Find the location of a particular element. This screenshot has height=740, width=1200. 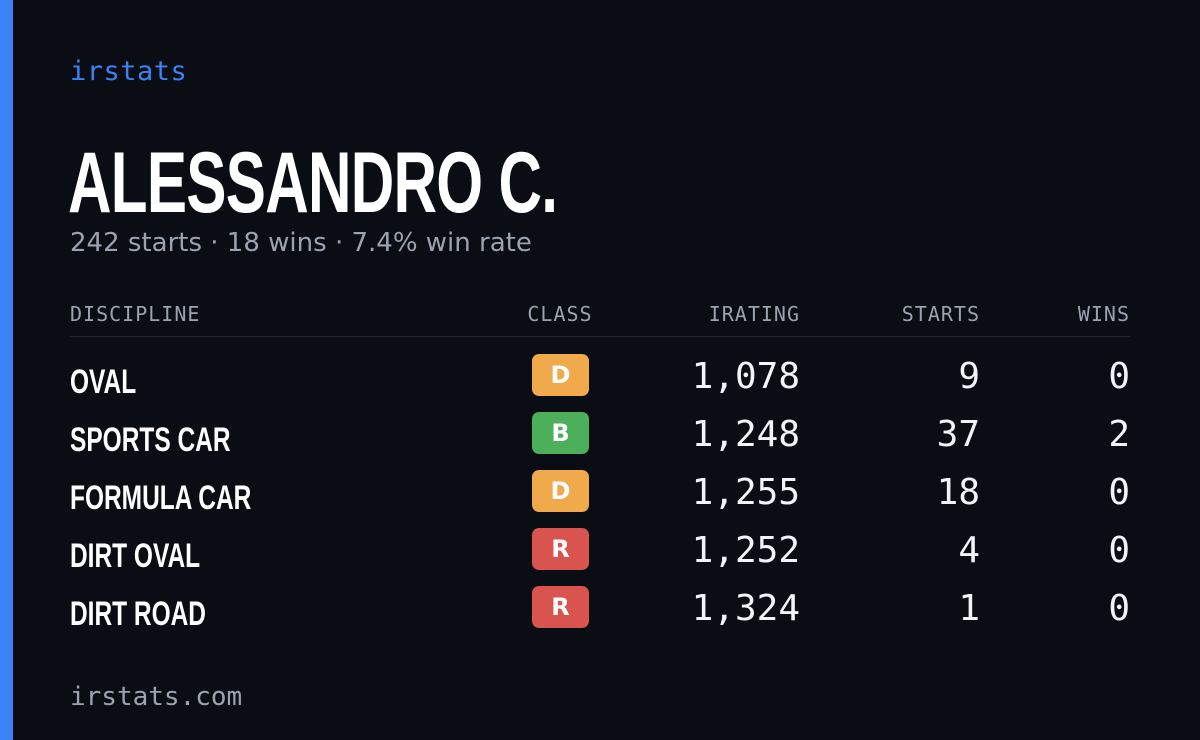

table-row: DIRT ROAD R 1,324 1 0 is located at coordinates (600, 615).